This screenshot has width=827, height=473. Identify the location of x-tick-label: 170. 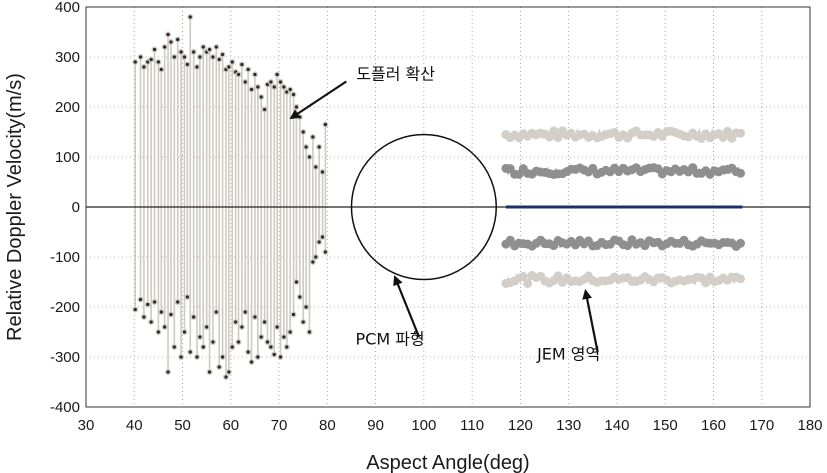
(761, 425).